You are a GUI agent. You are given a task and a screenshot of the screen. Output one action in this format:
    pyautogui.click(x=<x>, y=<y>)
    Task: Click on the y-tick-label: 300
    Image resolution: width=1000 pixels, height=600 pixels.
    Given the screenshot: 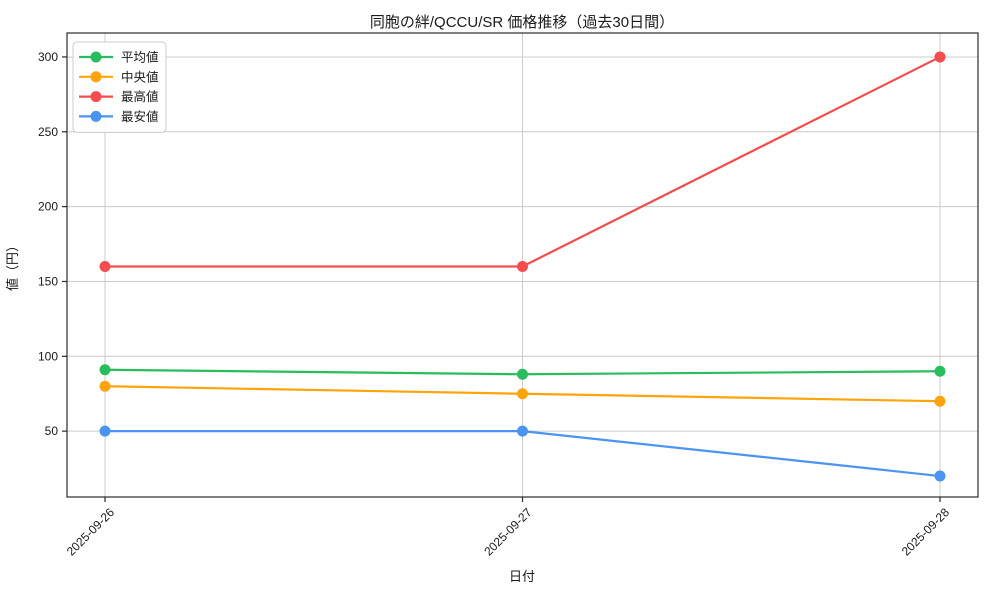 What is the action you would take?
    pyautogui.click(x=48, y=57)
    